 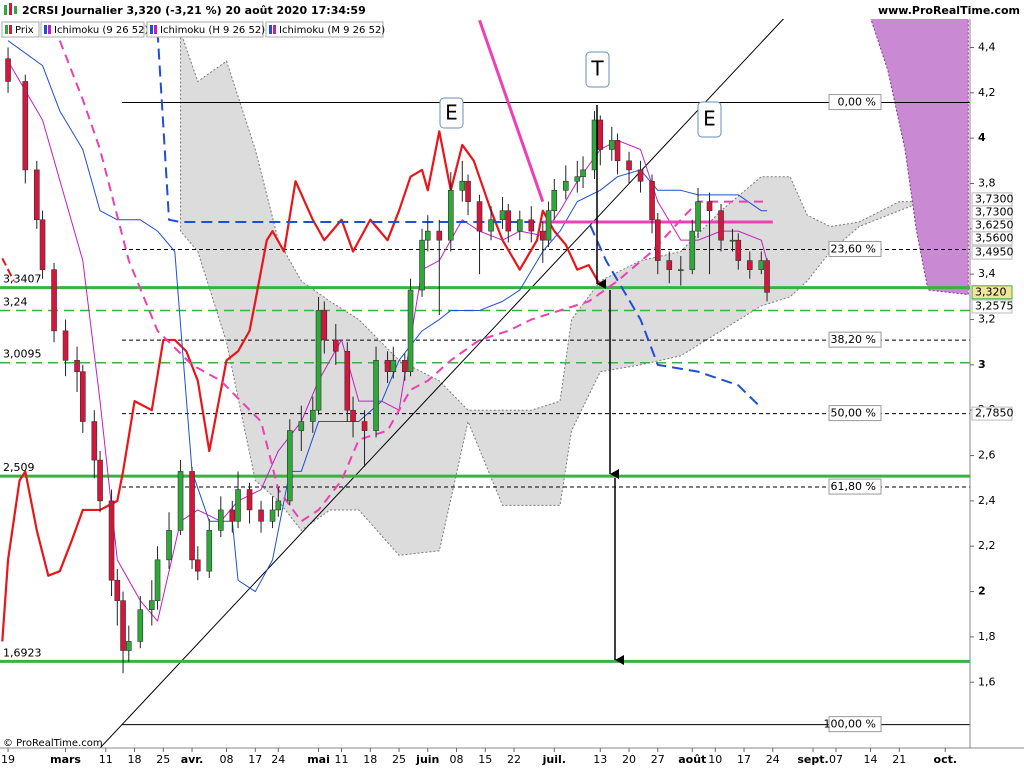 I want to click on y-tick-label: 2,2, so click(x=987, y=545).